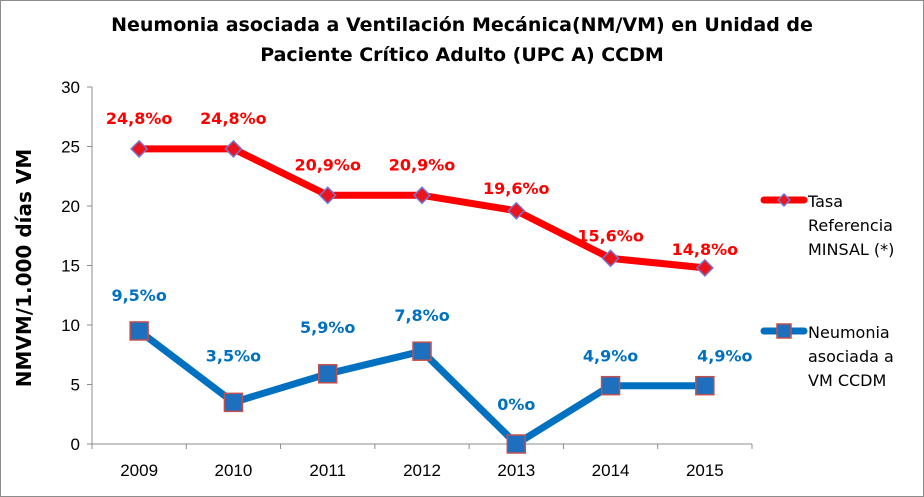 Image resolution: width=924 pixels, height=497 pixels. What do you see at coordinates (70, 266) in the screenshot?
I see `y-tick-label: 15` at bounding box center [70, 266].